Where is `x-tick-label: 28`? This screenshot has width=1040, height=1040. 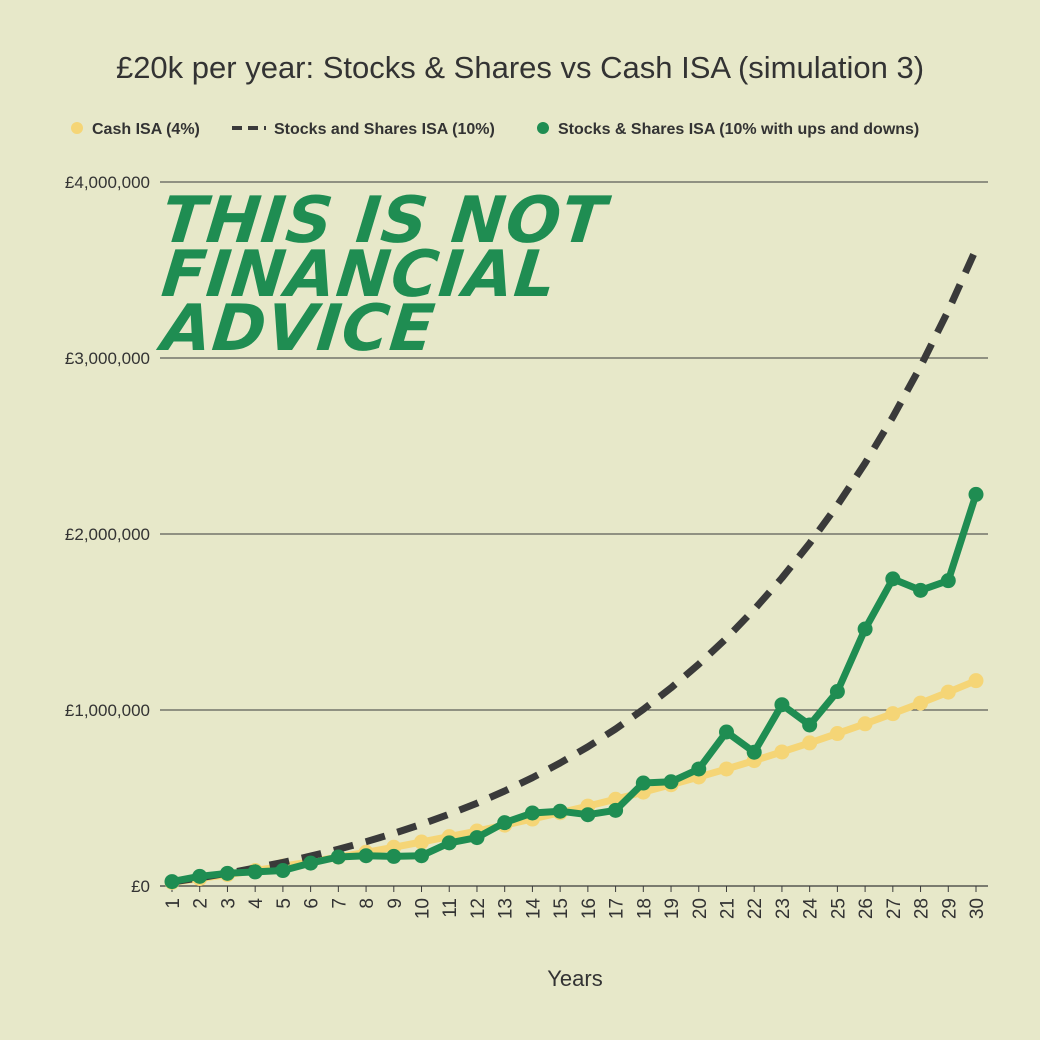 x-tick-label: 28 is located at coordinates (922, 908).